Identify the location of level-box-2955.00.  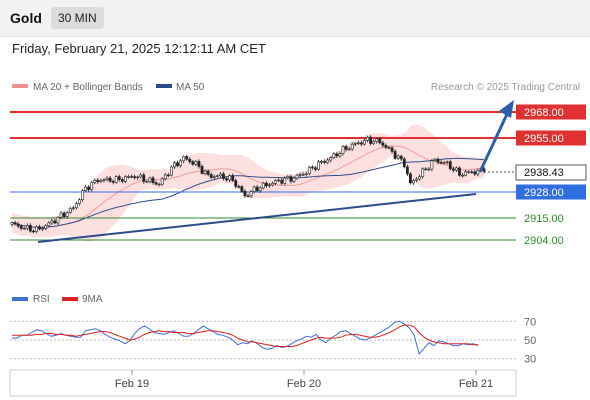
(551, 138).